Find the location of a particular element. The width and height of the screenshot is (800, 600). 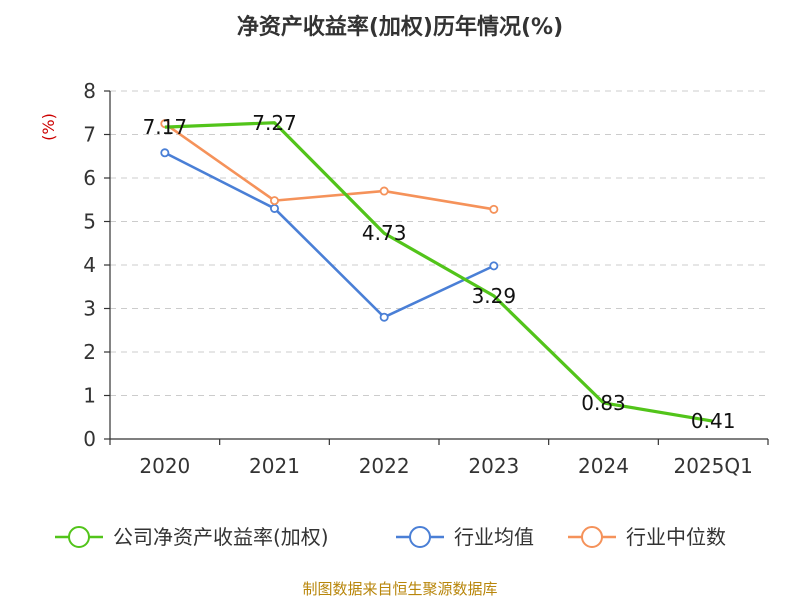

legend-item: 行业中位数 is located at coordinates (647, 537).